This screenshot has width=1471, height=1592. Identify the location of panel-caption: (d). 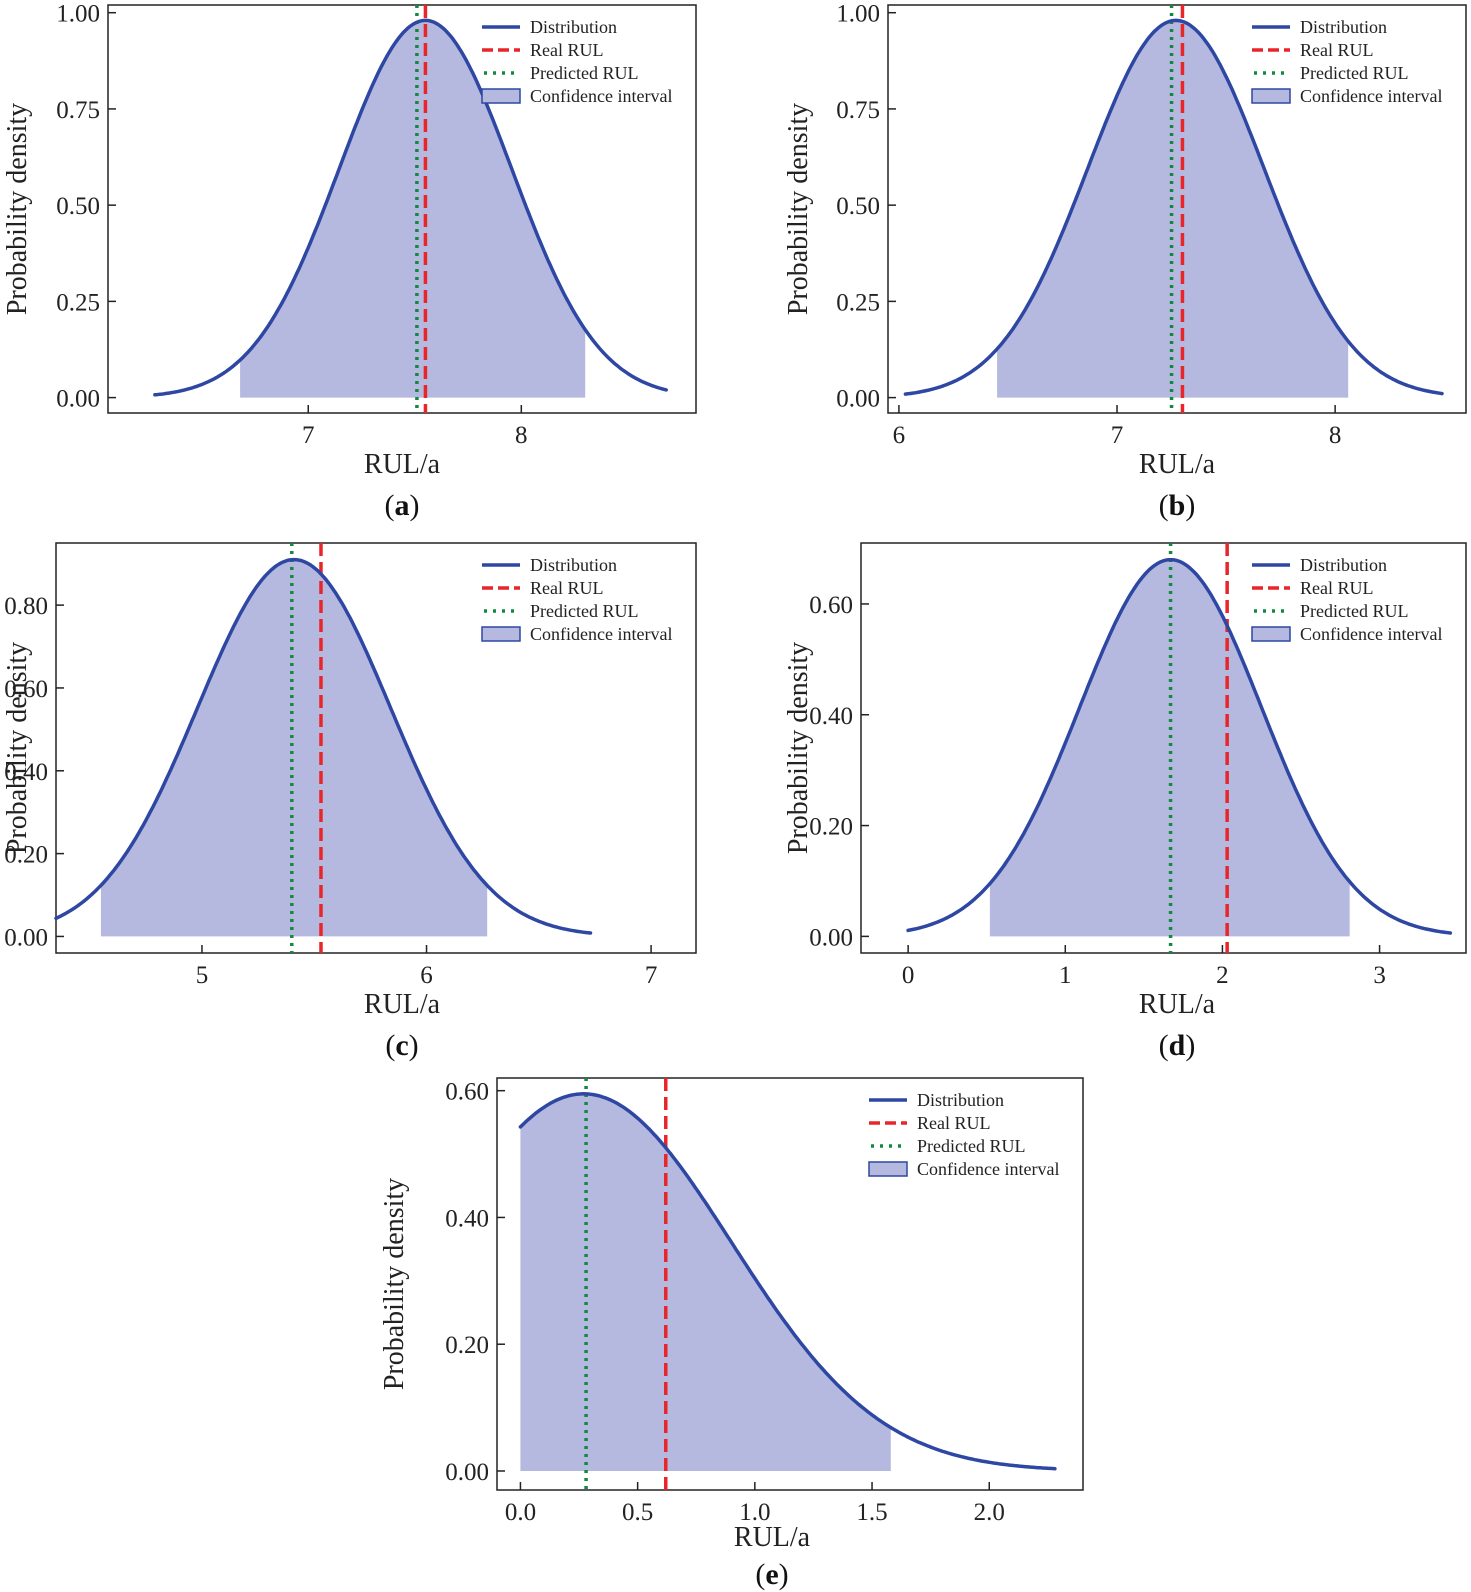
(1177, 1045).